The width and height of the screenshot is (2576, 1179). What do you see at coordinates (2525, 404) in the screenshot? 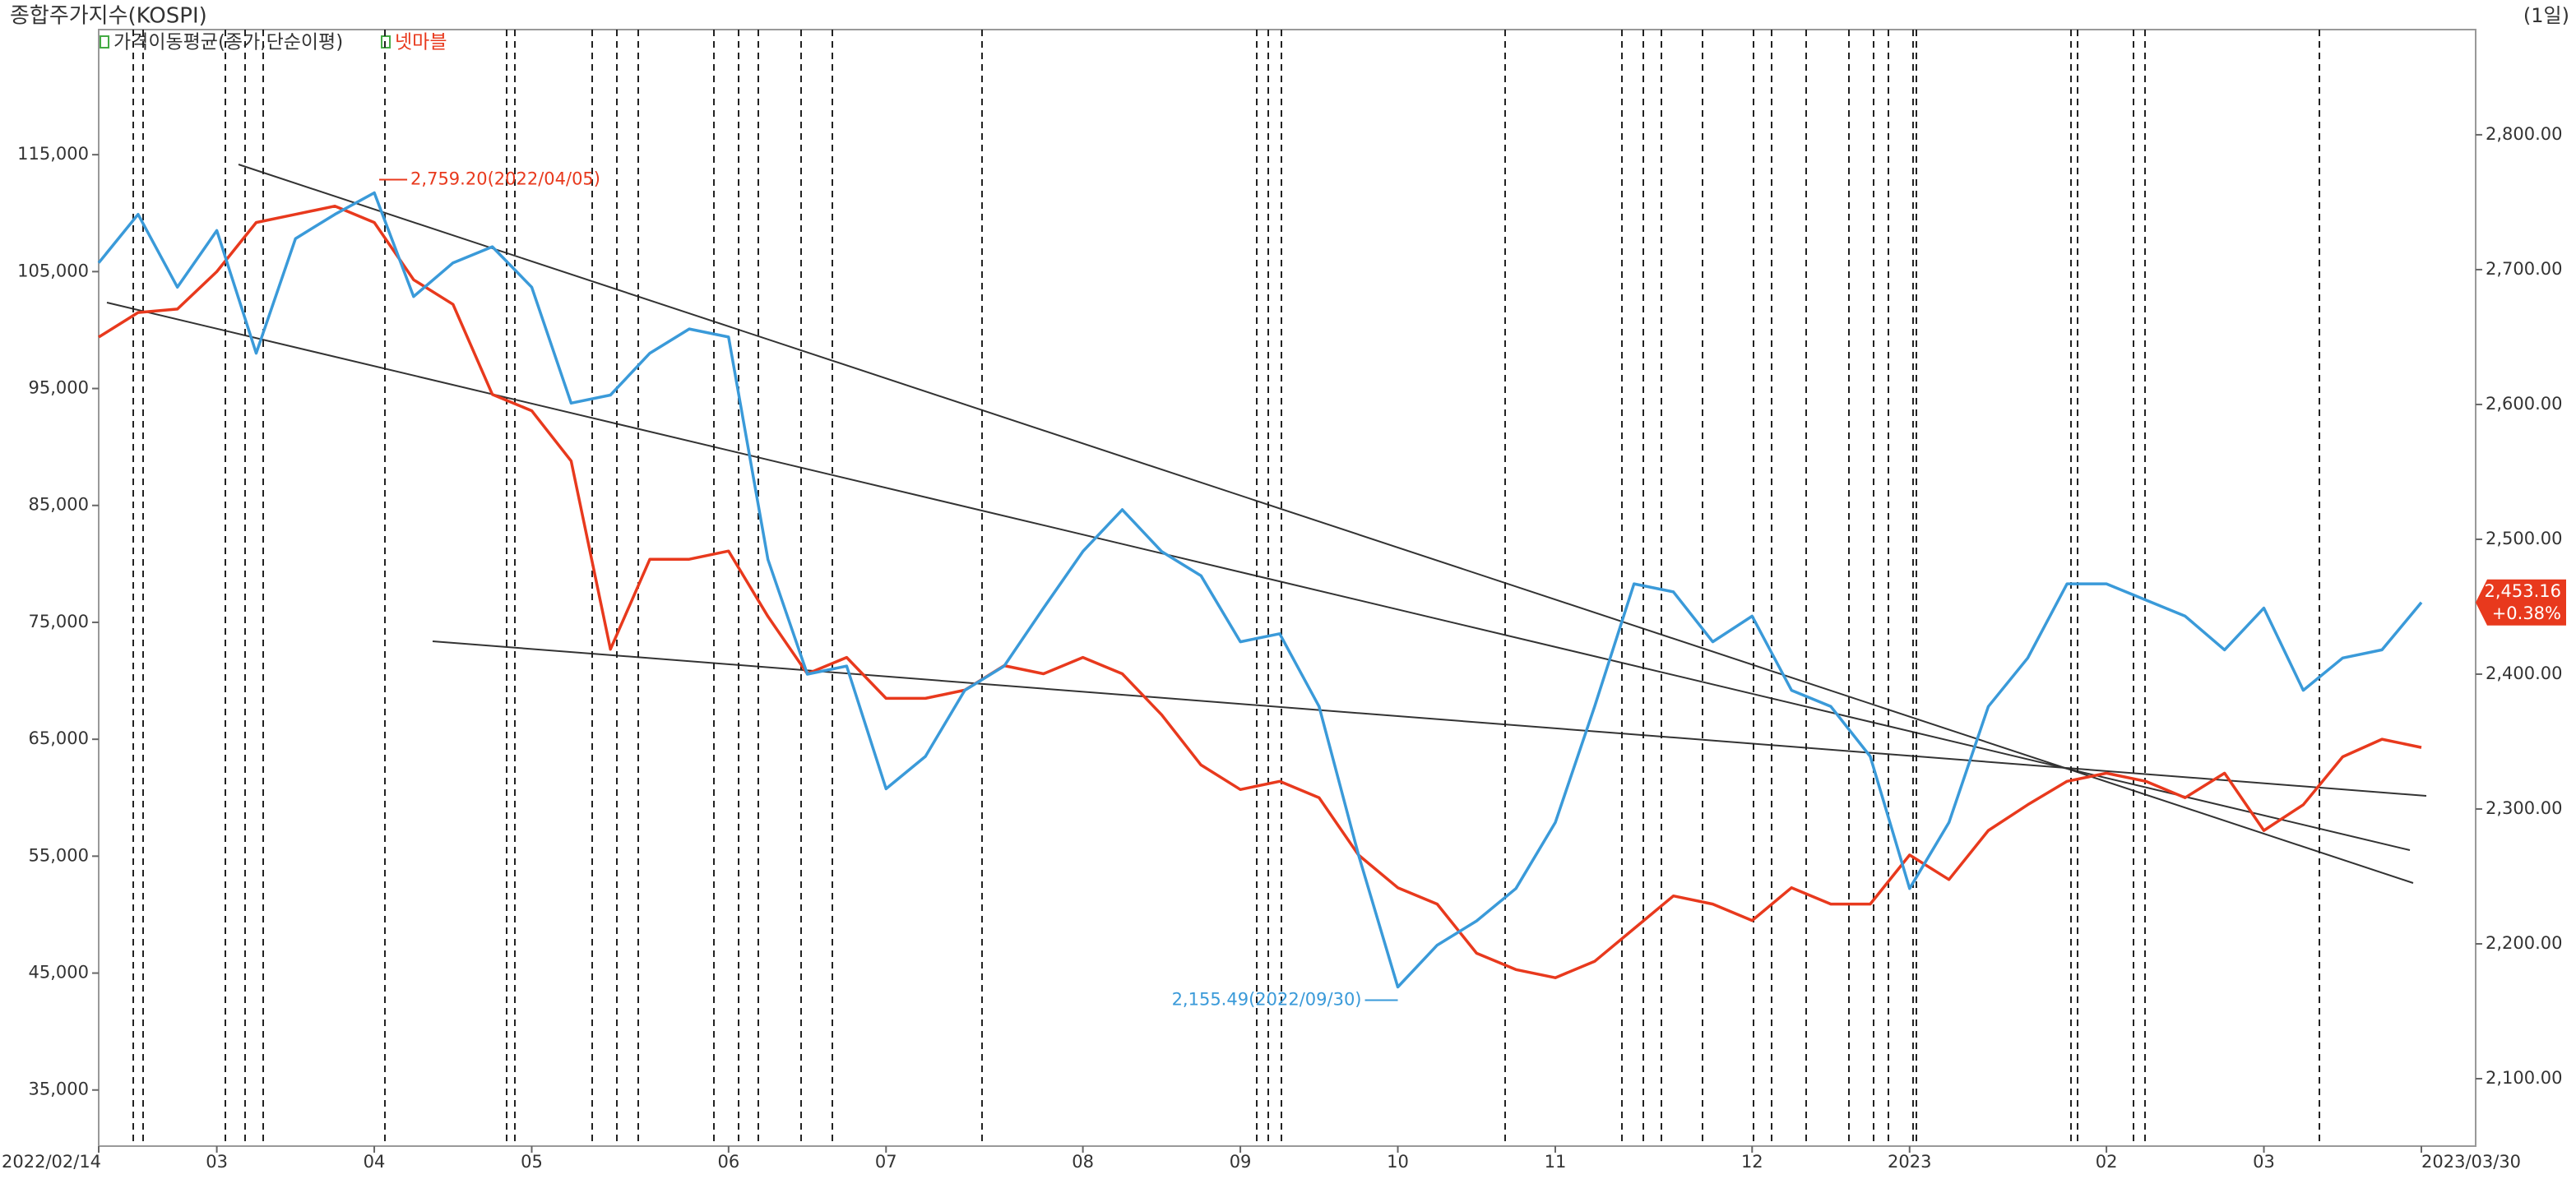
I see `y2-tick-label: 2,600.00` at bounding box center [2525, 404].